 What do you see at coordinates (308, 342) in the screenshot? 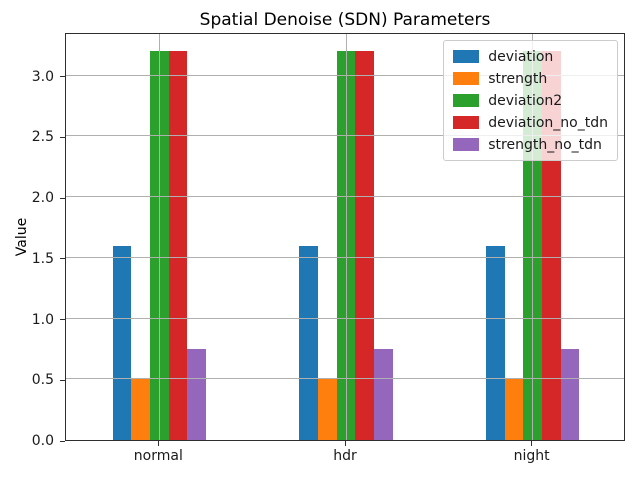
I see `bar-deviation-hdr` at bounding box center [308, 342].